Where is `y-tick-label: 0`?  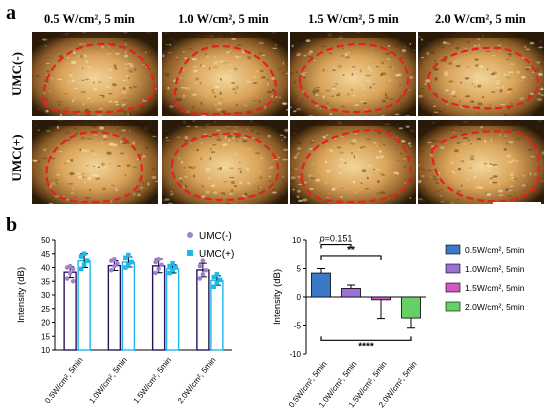
y-tick-label: 0 is located at coordinates (299, 297).